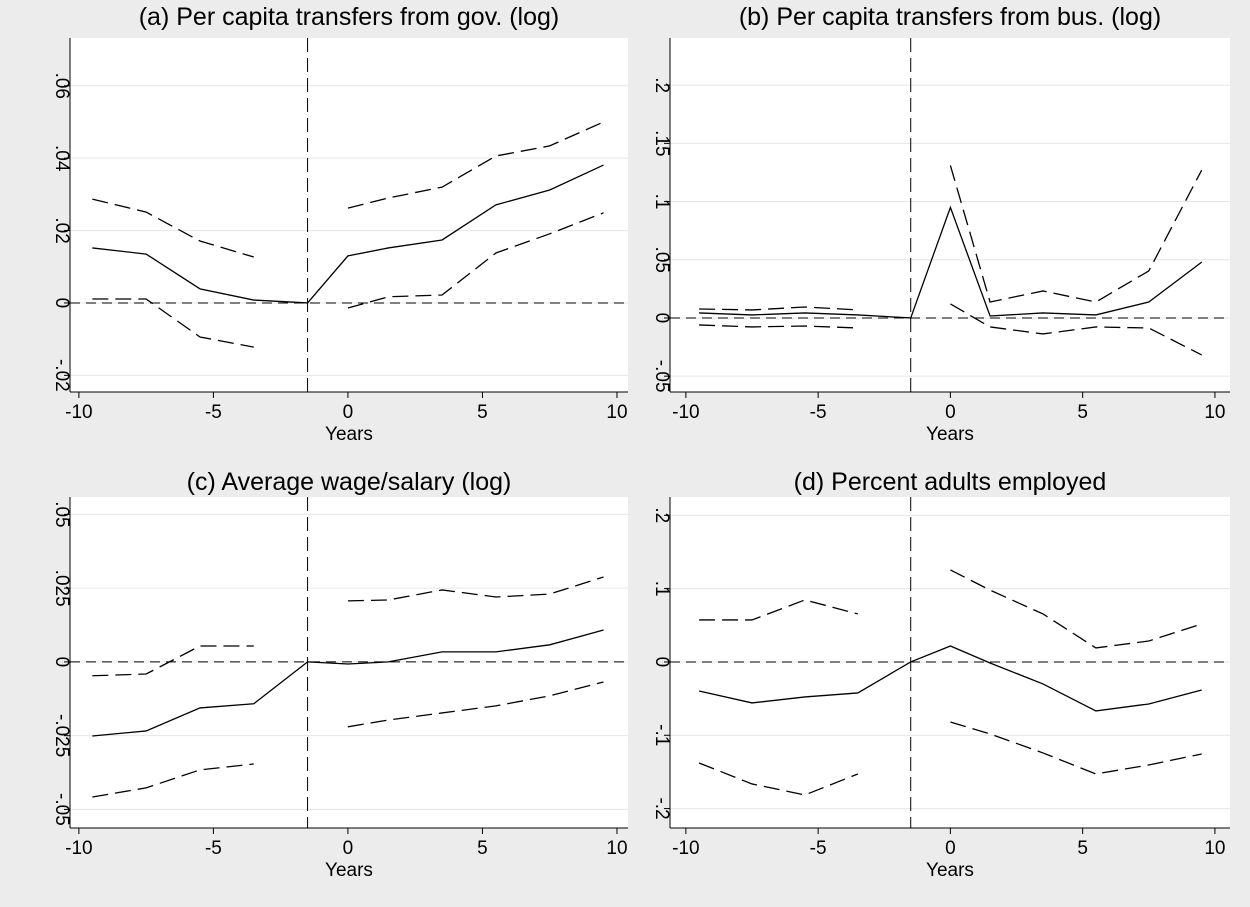  Describe the element at coordinates (950, 17) in the screenshot. I see `chart-title: (b) Per capita transfers from bus. (log)` at that location.